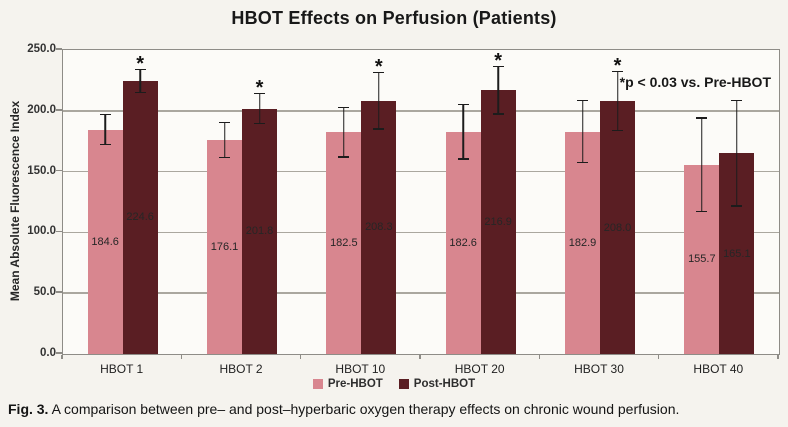 The height and width of the screenshot is (427, 788). What do you see at coordinates (617, 227) in the screenshot?
I see `value-label: 208.0` at bounding box center [617, 227].